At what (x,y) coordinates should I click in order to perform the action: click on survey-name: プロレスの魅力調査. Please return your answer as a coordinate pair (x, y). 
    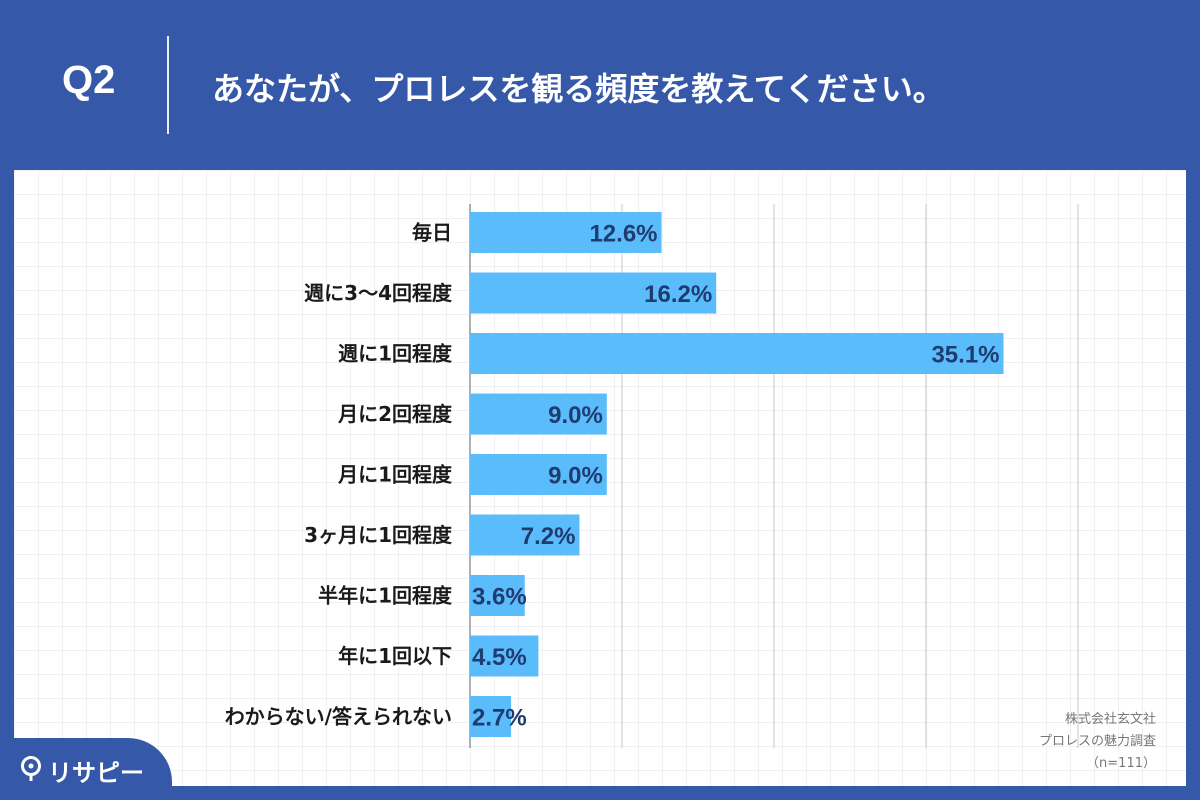
    Looking at the image, I should click on (1097, 741).